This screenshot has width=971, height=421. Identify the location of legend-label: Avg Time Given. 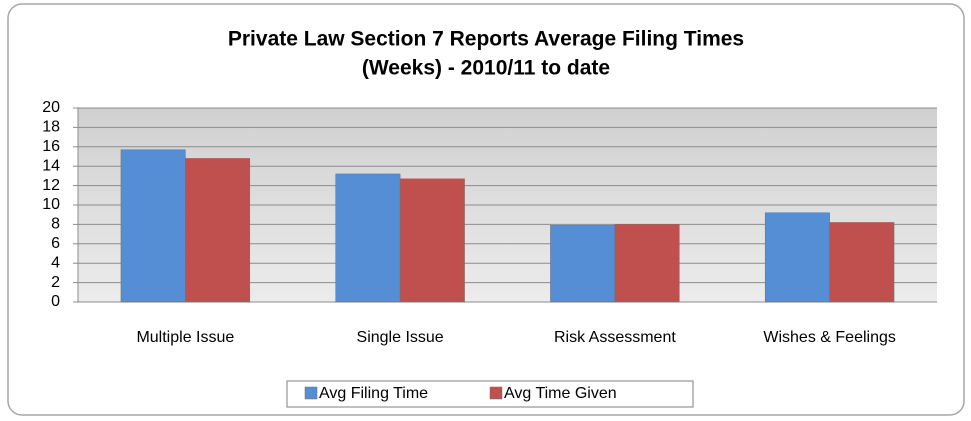
(560, 393).